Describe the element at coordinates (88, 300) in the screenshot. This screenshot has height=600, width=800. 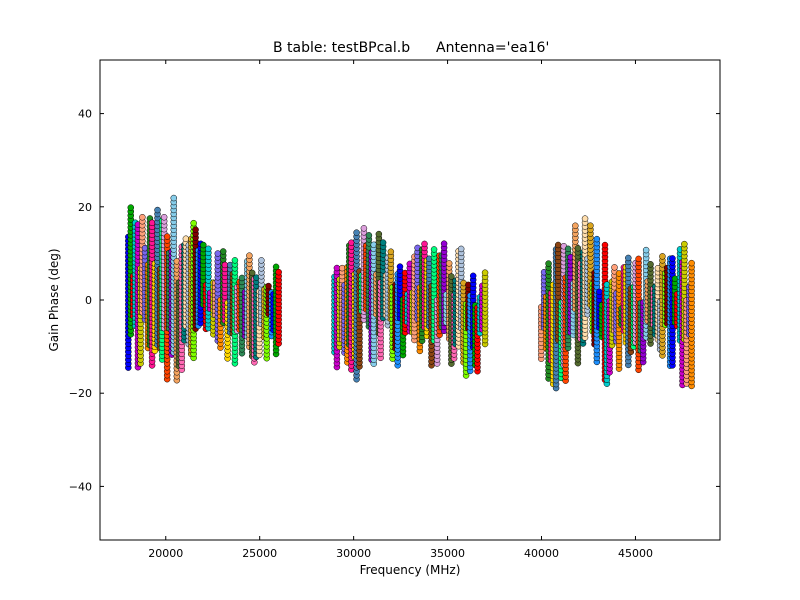
I see `y-tick-label: 0` at that location.